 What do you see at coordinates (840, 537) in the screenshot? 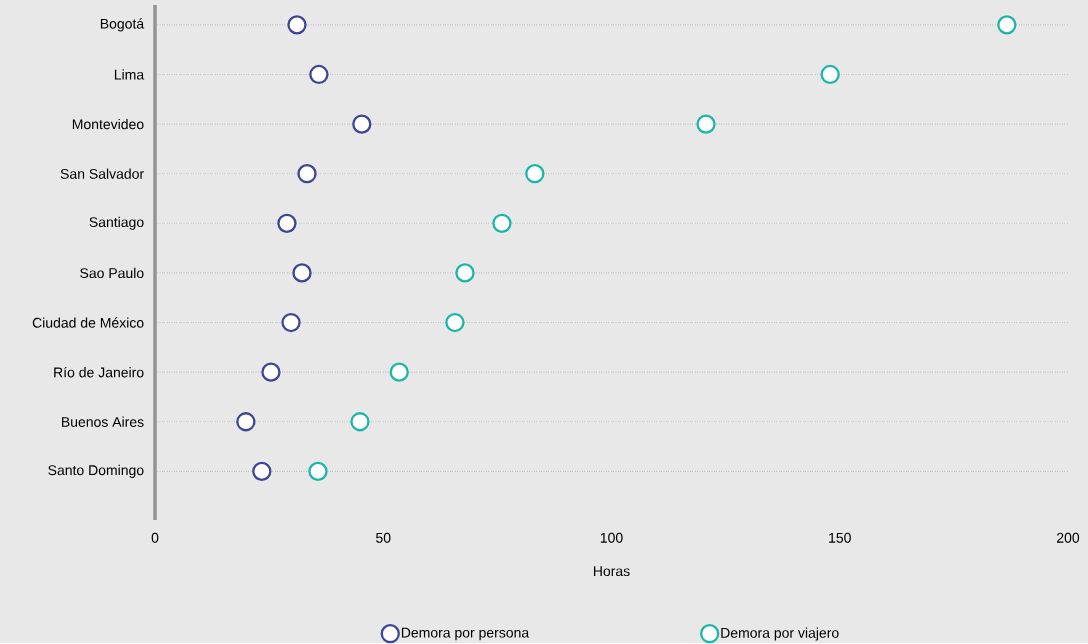
I see `x-tick-label: 150` at bounding box center [840, 537].